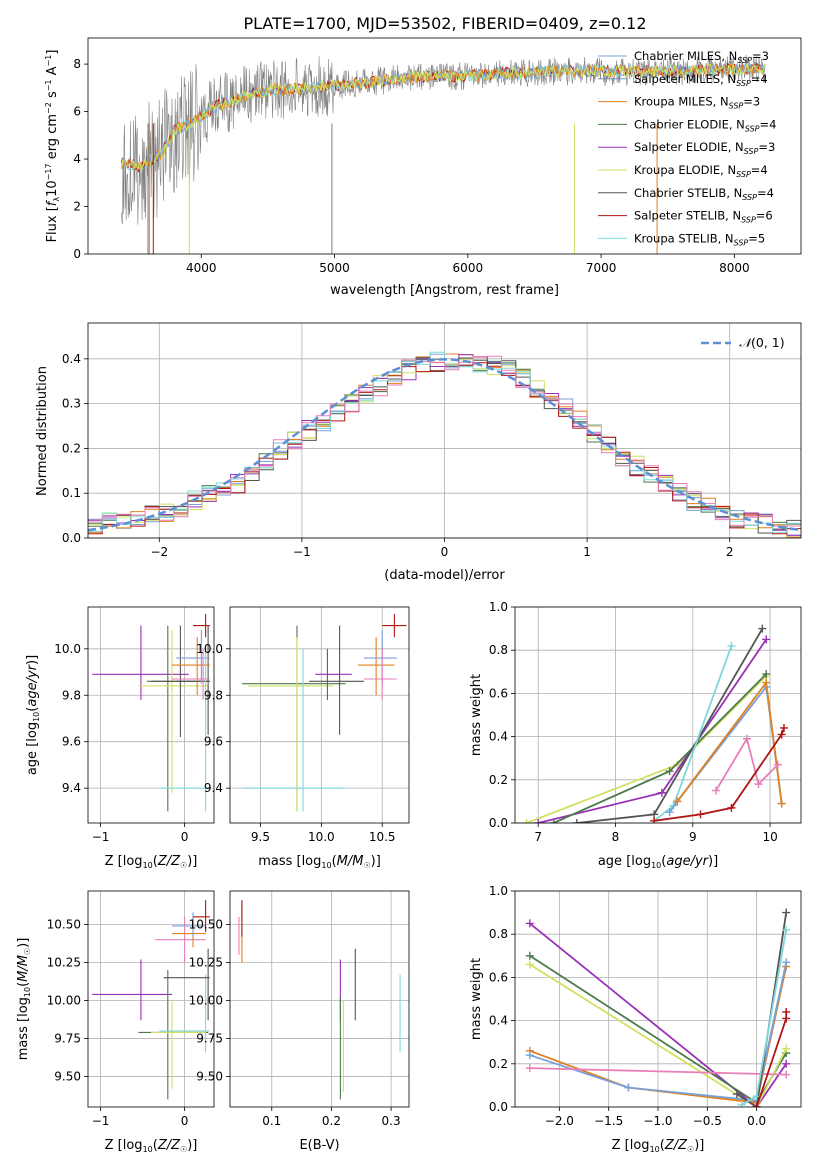  I want to click on legend-label: Salpeter MILES, NSSP=4, so click(701, 80).